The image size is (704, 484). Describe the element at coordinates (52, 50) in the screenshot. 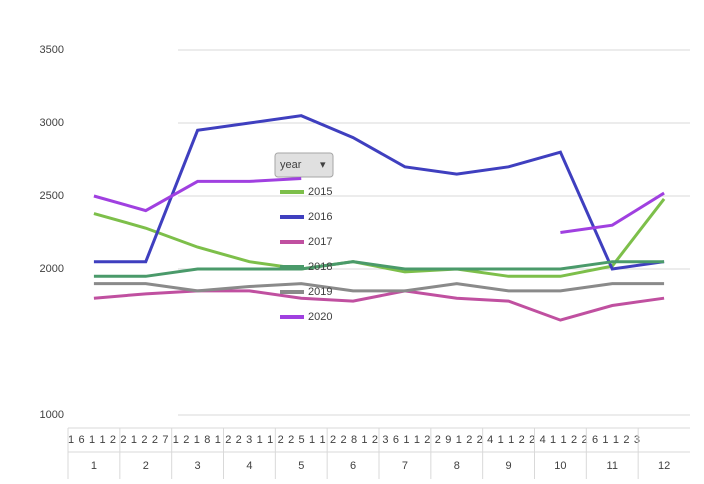

I see `y-tick-label: 3500` at that location.